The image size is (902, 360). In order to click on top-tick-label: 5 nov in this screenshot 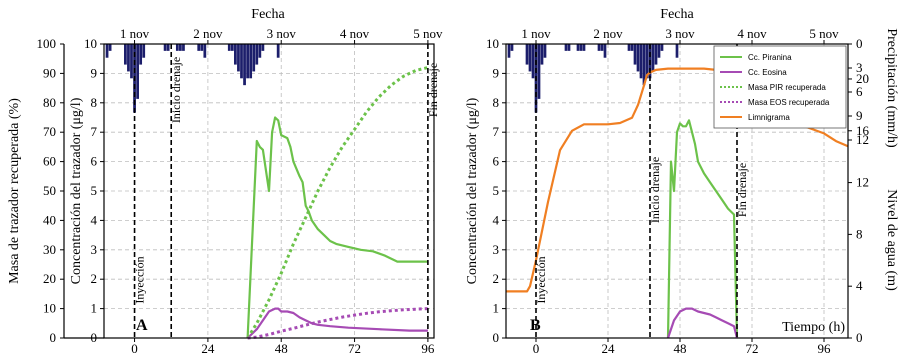, I will do `click(428, 33)`.